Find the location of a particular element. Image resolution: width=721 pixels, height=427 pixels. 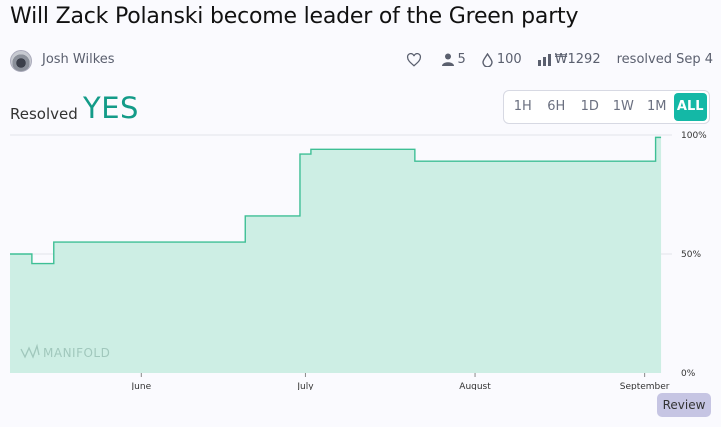

range-6h-button: 6H is located at coordinates (556, 106).